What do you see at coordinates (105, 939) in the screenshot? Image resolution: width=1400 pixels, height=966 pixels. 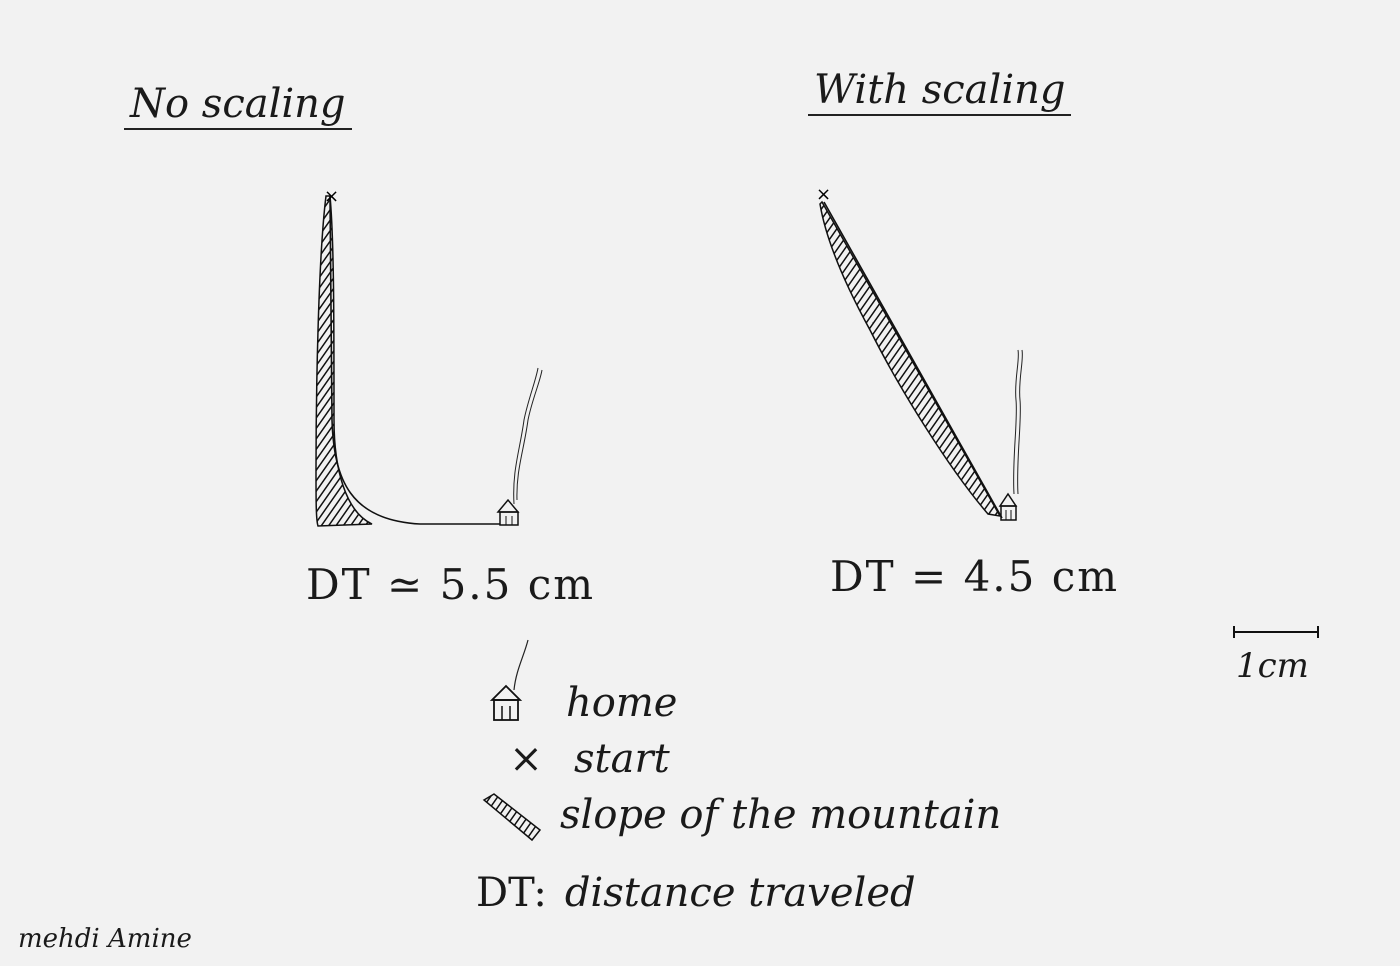 I see `author-signature: mehdi Amine` at bounding box center [105, 939].